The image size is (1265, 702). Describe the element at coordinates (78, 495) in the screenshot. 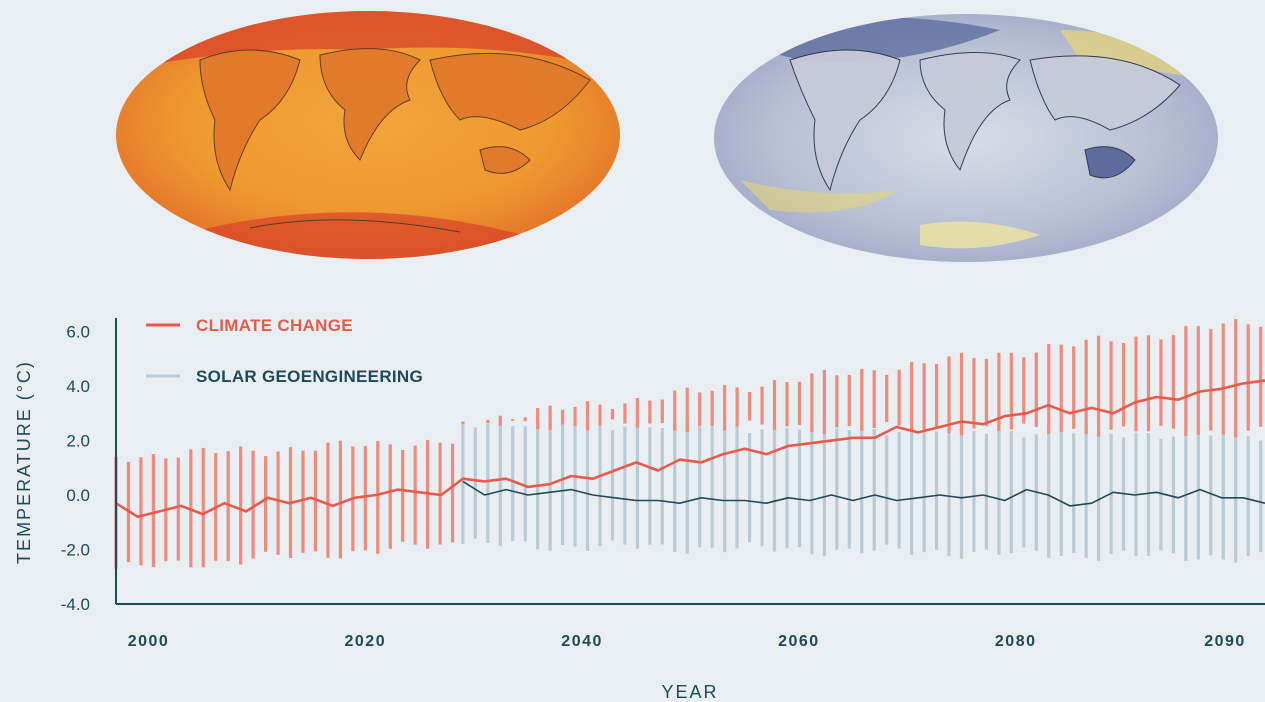

I see `y-tick-label: 0.0` at that location.